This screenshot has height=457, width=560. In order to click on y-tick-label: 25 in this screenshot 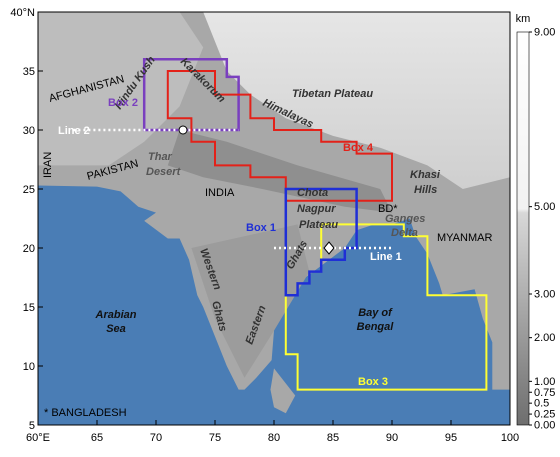, I will do `click(29, 190)`.